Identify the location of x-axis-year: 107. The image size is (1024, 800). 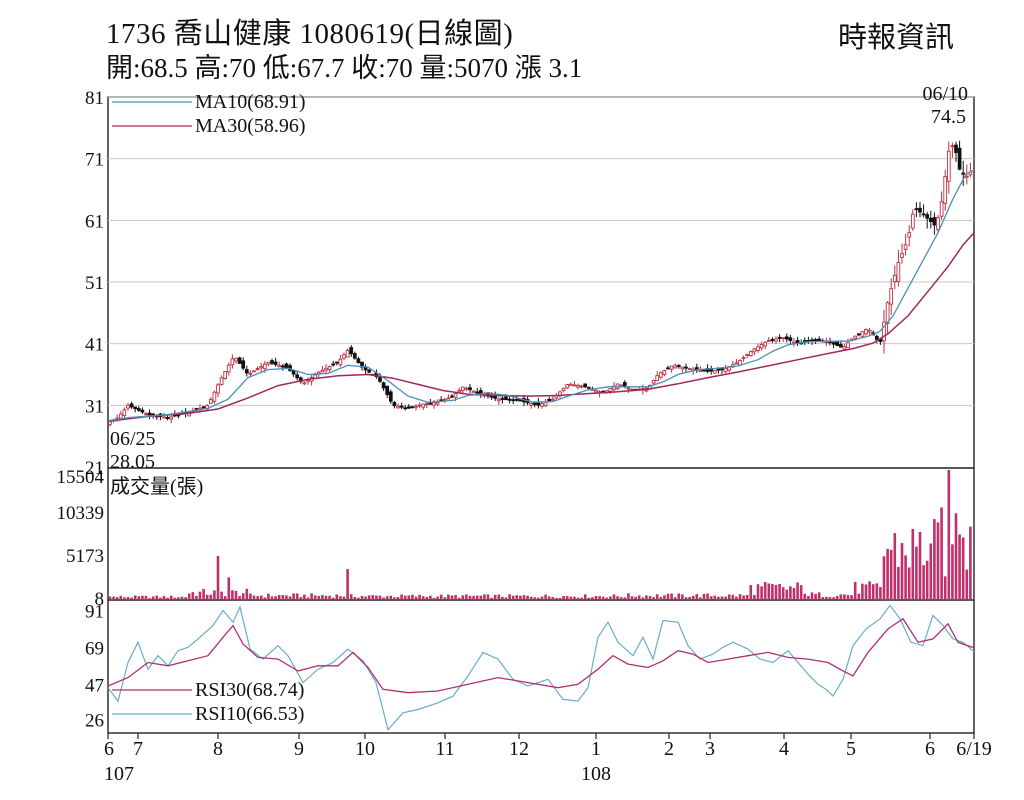
(119, 774).